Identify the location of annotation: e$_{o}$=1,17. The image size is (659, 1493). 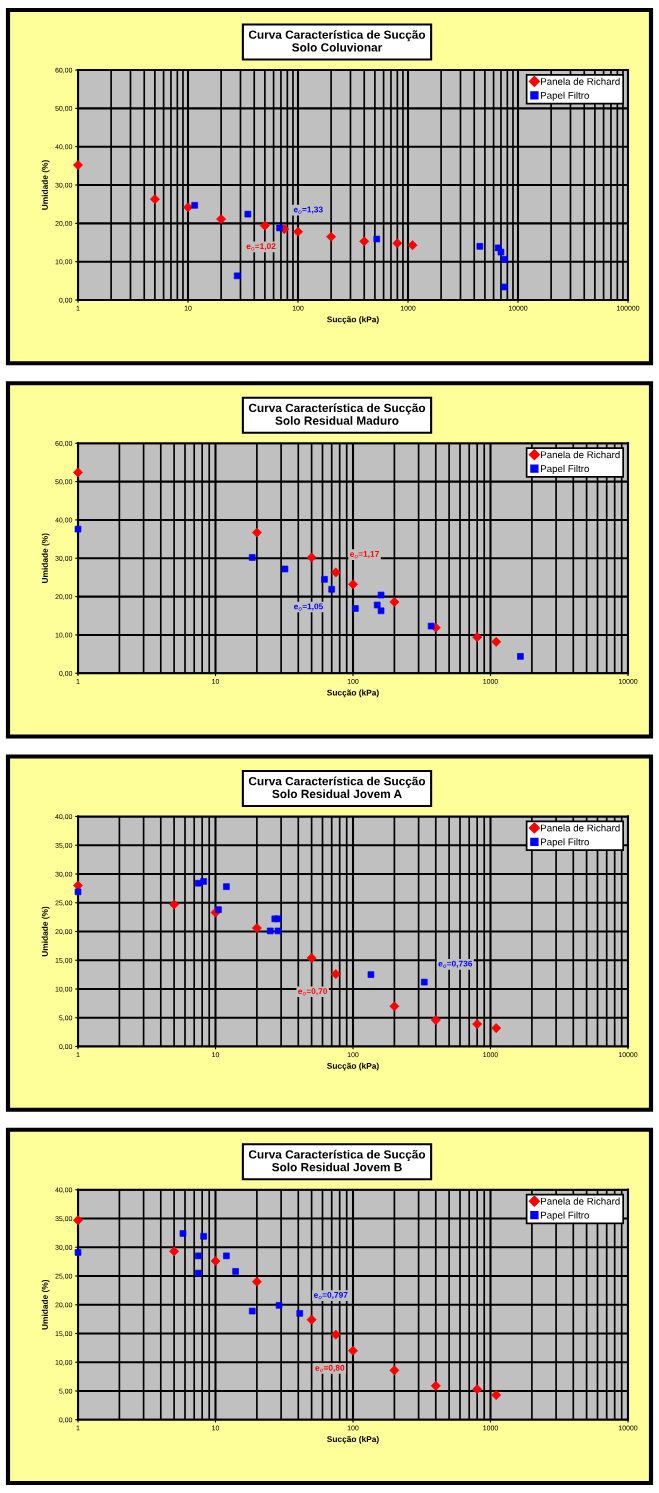
(364, 555).